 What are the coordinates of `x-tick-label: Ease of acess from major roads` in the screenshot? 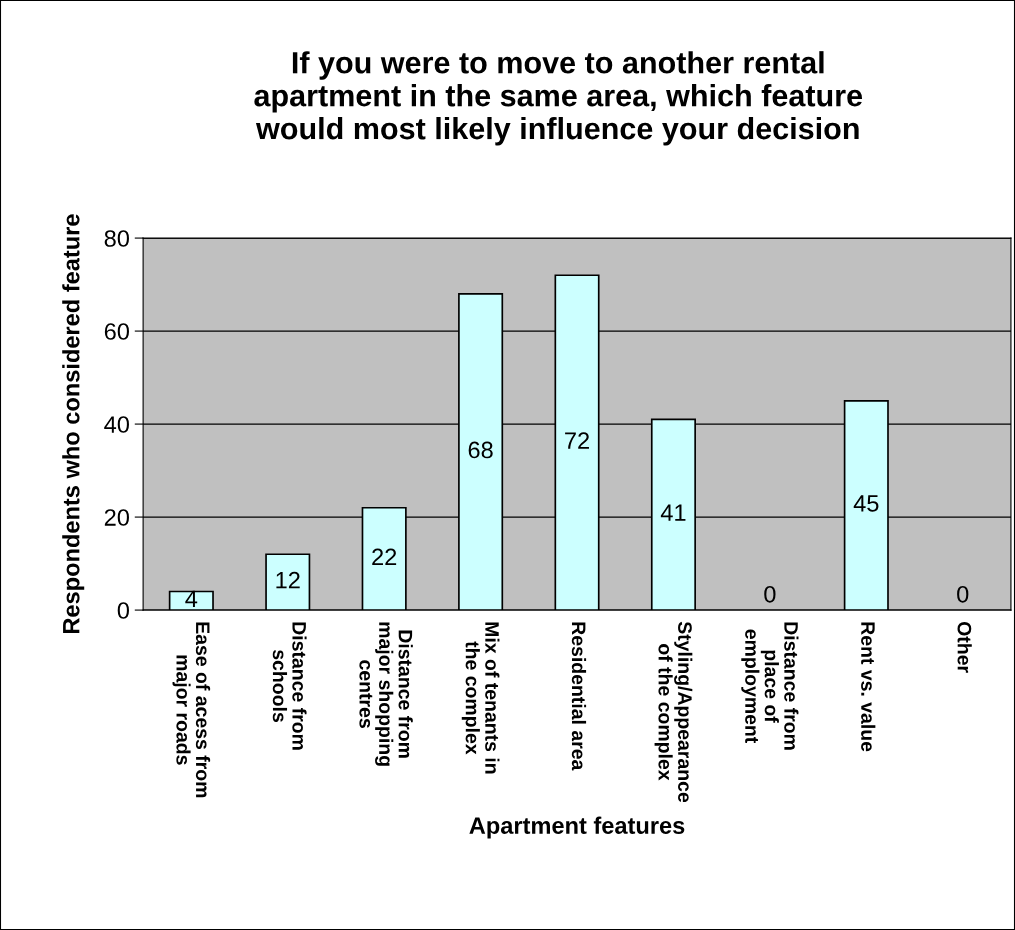 It's located at (191, 710).